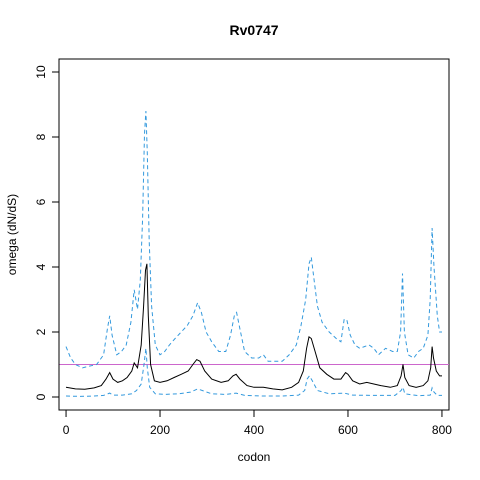  What do you see at coordinates (253, 30) in the screenshot?
I see `chart-title: Rv0747` at bounding box center [253, 30].